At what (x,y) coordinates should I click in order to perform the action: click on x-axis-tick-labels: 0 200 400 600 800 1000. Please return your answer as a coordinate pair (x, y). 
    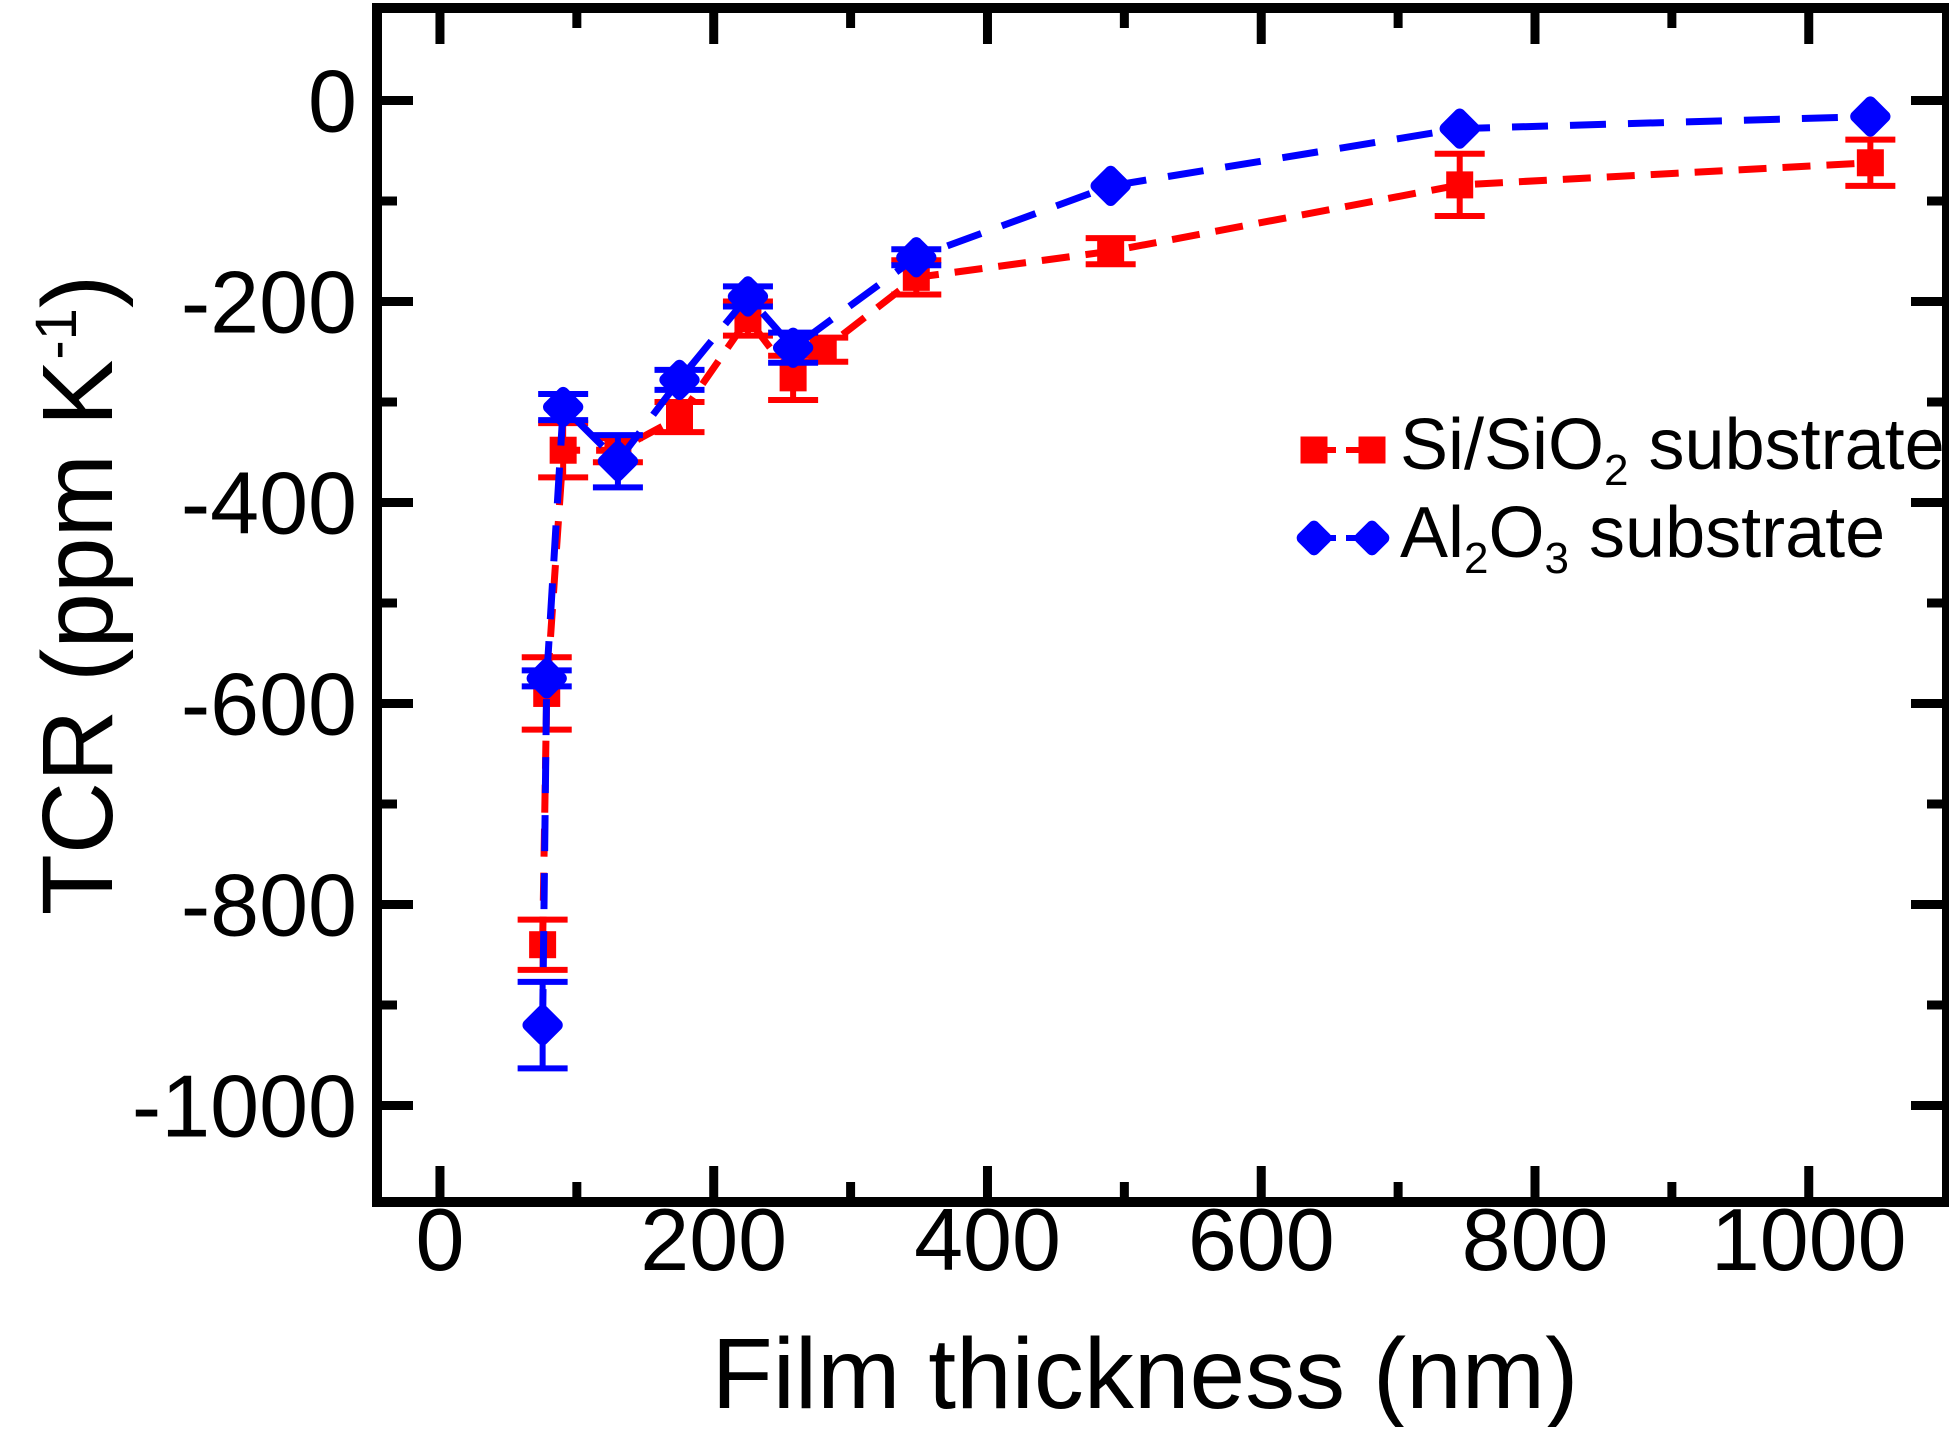
    Looking at the image, I should click on (1160, 1239).